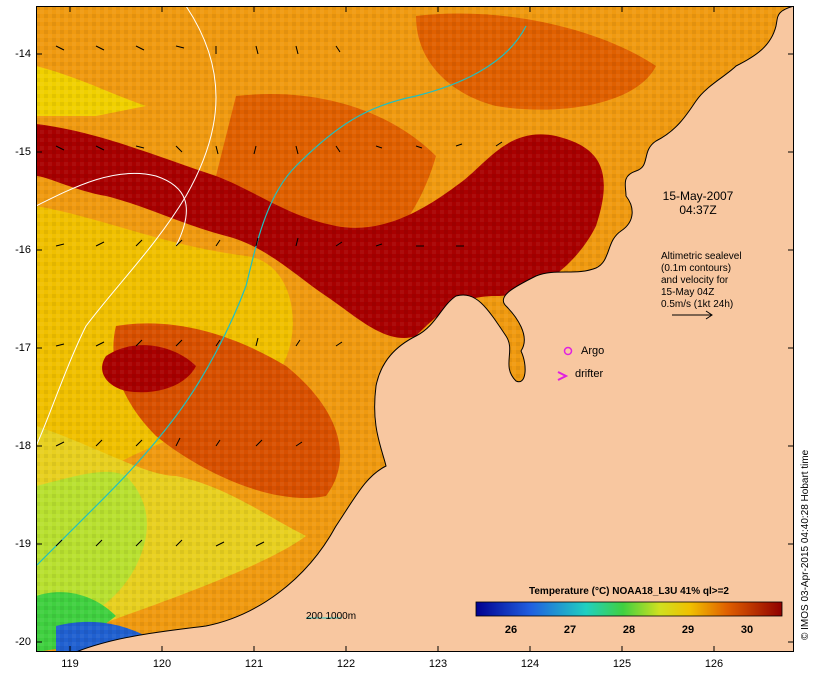  I want to click on lon-label: 126, so click(714, 664).